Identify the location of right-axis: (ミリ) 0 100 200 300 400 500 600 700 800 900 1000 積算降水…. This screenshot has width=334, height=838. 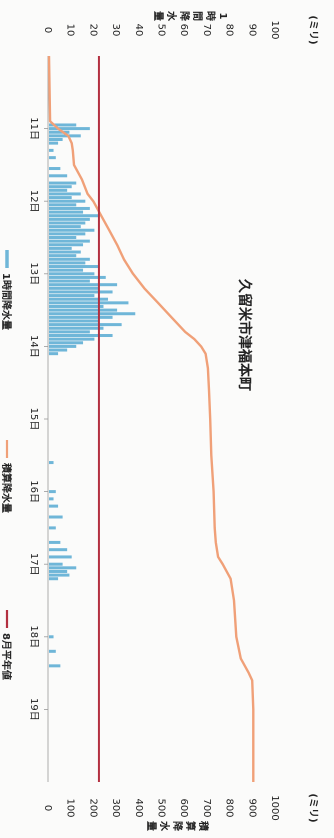
(180, 812).